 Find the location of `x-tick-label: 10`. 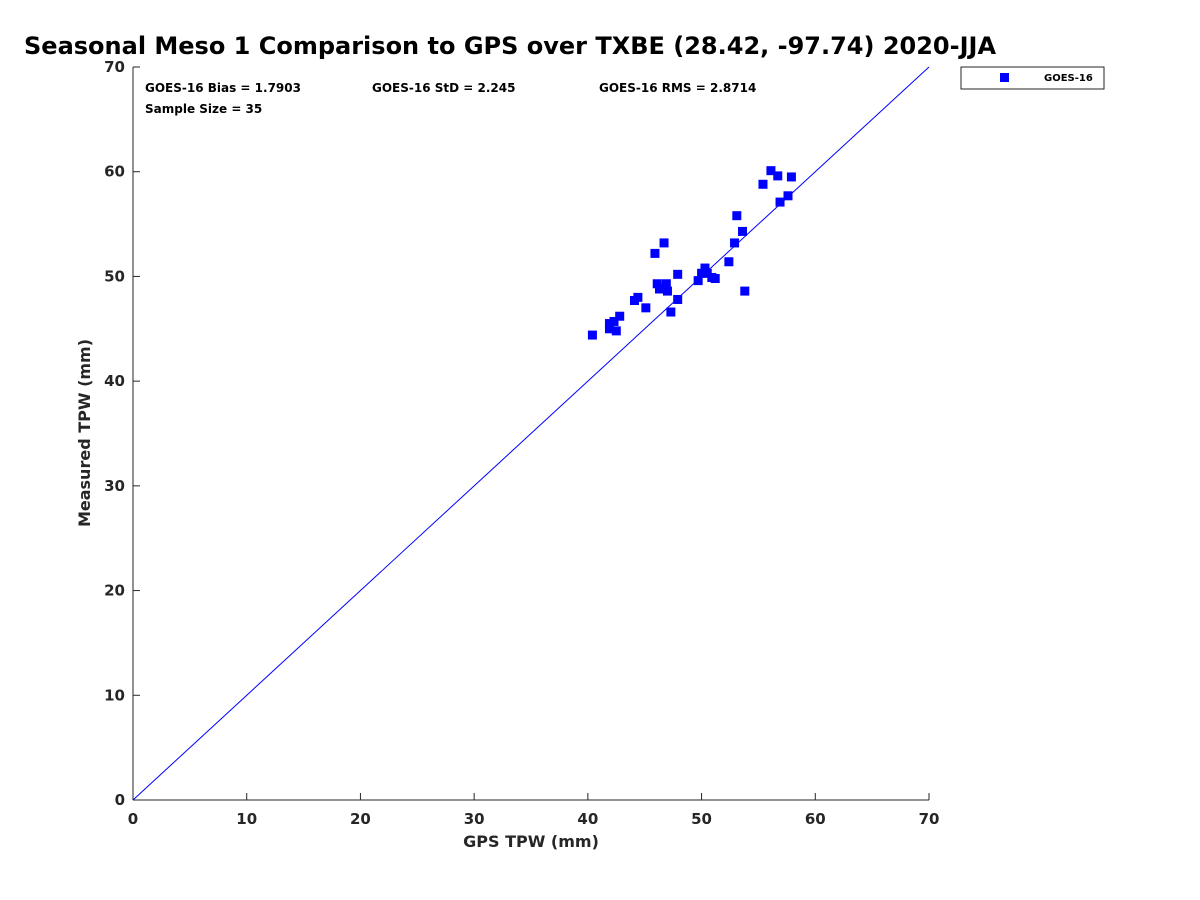

x-tick-label: 10 is located at coordinates (246, 819).